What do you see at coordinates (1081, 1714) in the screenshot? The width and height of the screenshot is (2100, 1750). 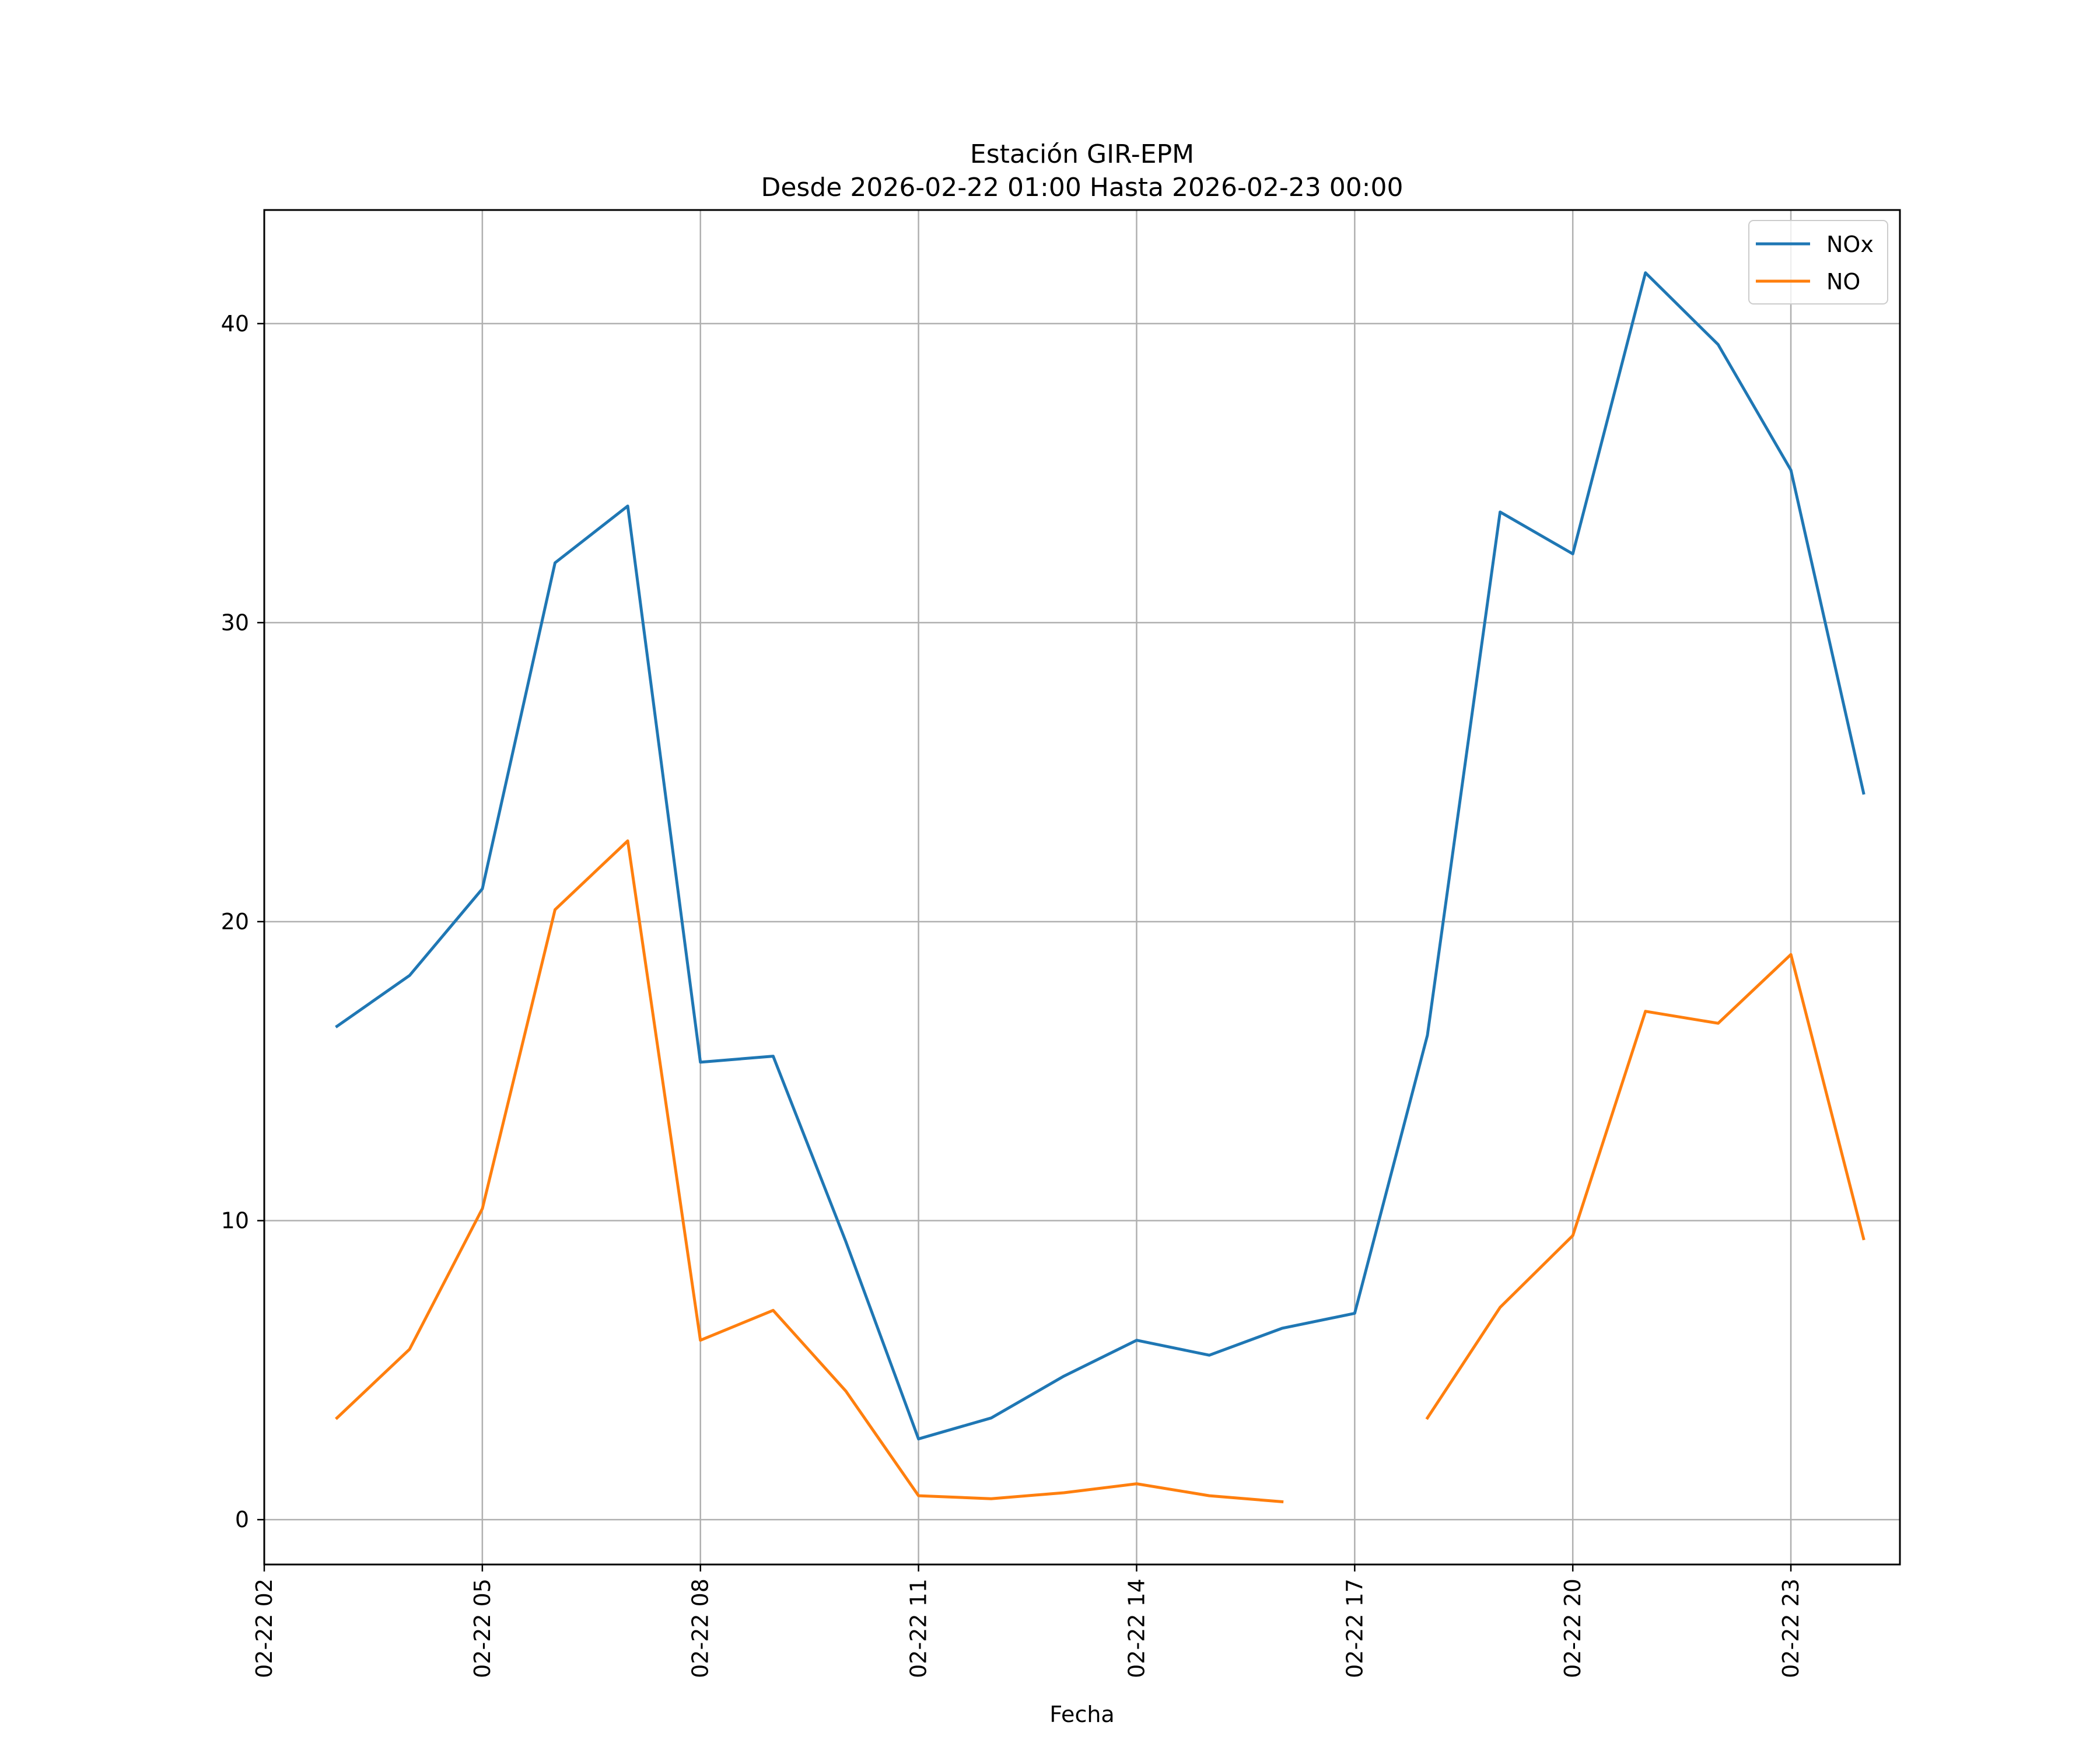 I see `x-axis-label: Fecha` at bounding box center [1081, 1714].